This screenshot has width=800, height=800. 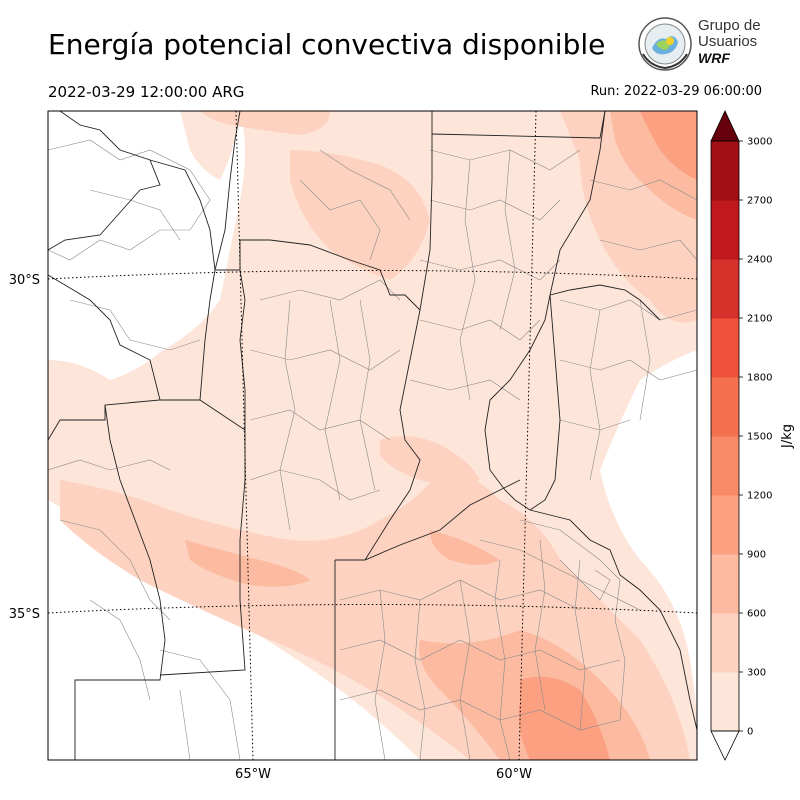 What do you see at coordinates (24, 614) in the screenshot?
I see `lat-label-35s: 35°S` at bounding box center [24, 614].